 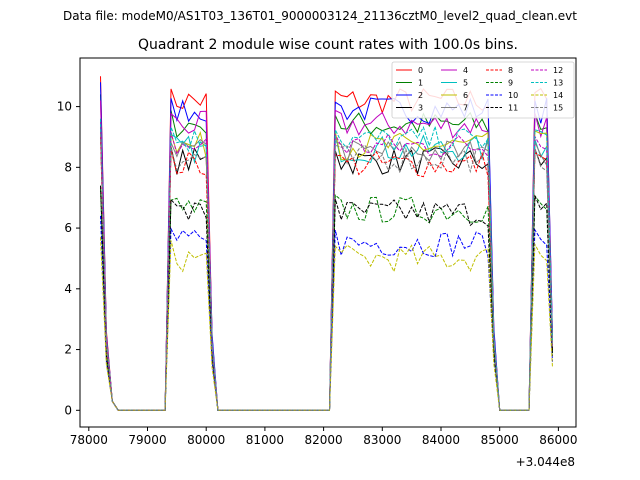 I want to click on legend-label: 9, so click(x=510, y=83).